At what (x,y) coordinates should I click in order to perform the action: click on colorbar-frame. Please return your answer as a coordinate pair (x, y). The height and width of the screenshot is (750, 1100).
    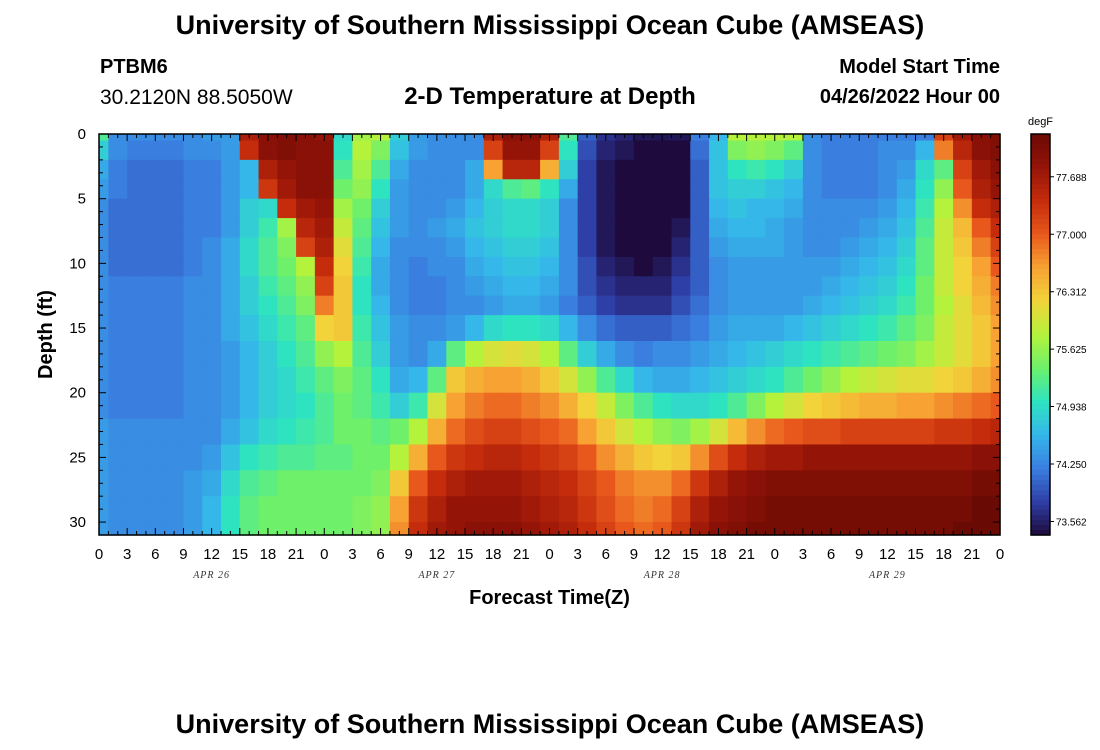
    Looking at the image, I should click on (1040, 334).